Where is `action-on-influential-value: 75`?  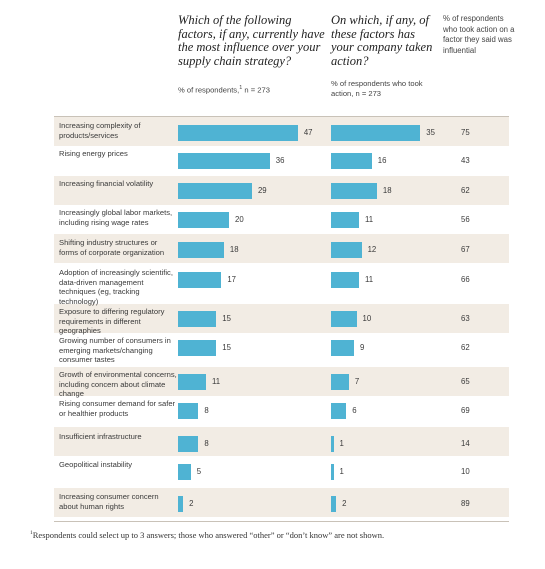 action-on-influential-value: 75 is located at coordinates (465, 132).